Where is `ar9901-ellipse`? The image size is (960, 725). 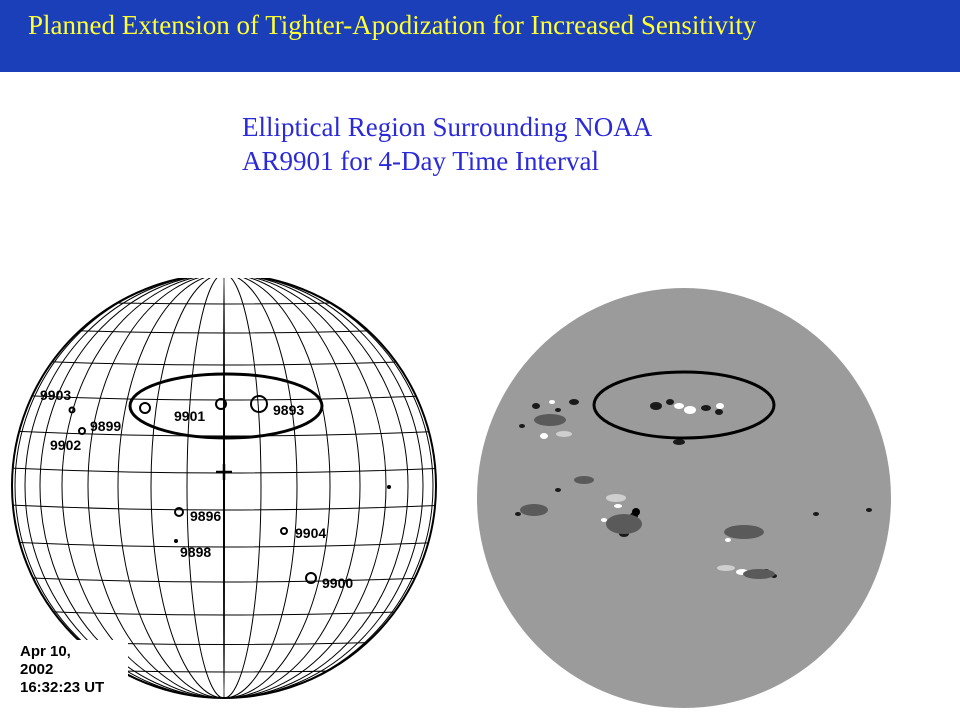 ar9901-ellipse is located at coordinates (226, 406).